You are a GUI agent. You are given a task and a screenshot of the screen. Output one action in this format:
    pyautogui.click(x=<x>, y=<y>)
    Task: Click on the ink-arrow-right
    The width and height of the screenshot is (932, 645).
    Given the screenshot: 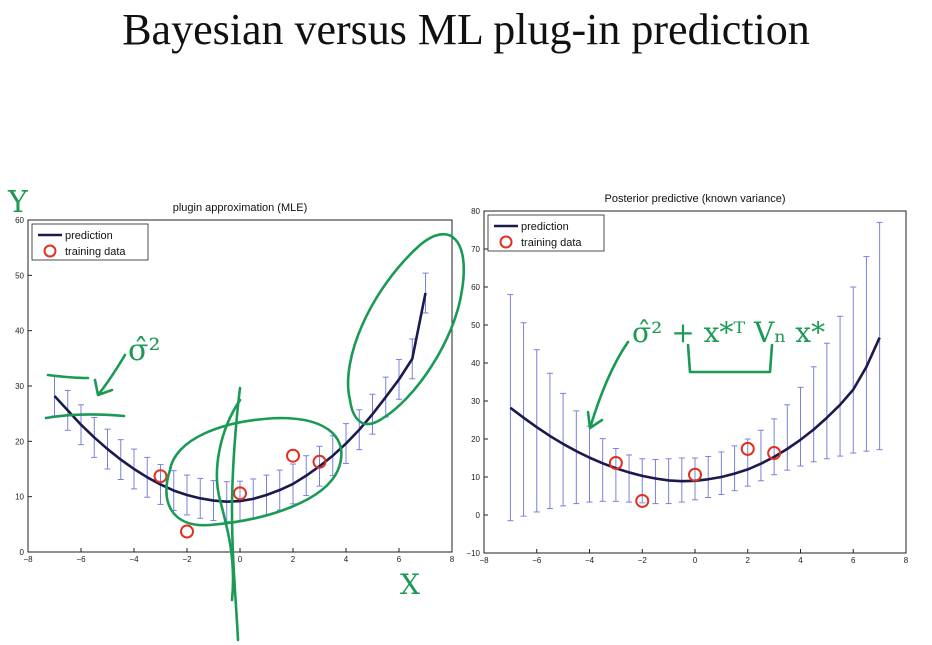 What is the action you would take?
    pyautogui.click(x=608, y=385)
    